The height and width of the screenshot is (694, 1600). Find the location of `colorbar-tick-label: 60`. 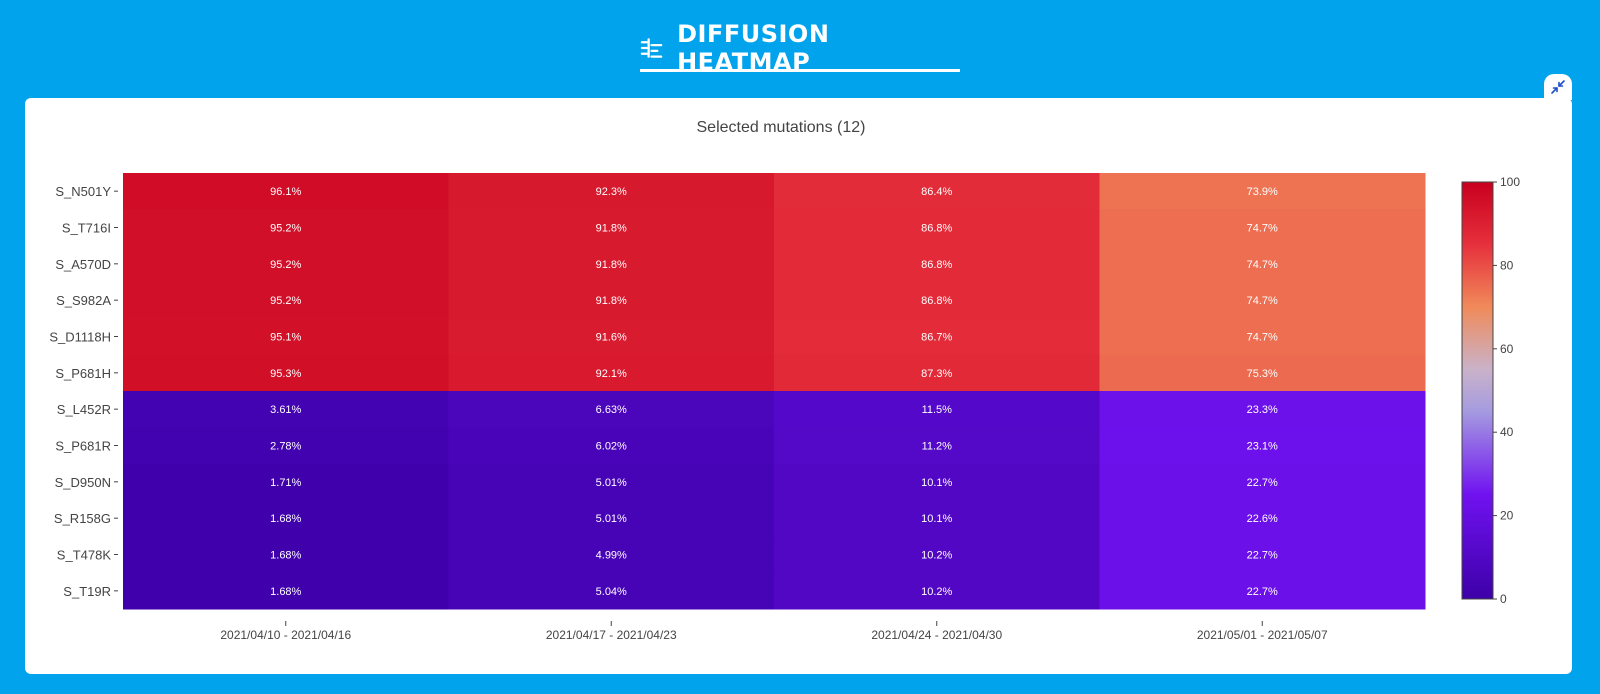

colorbar-tick-label: 60 is located at coordinates (1507, 349).